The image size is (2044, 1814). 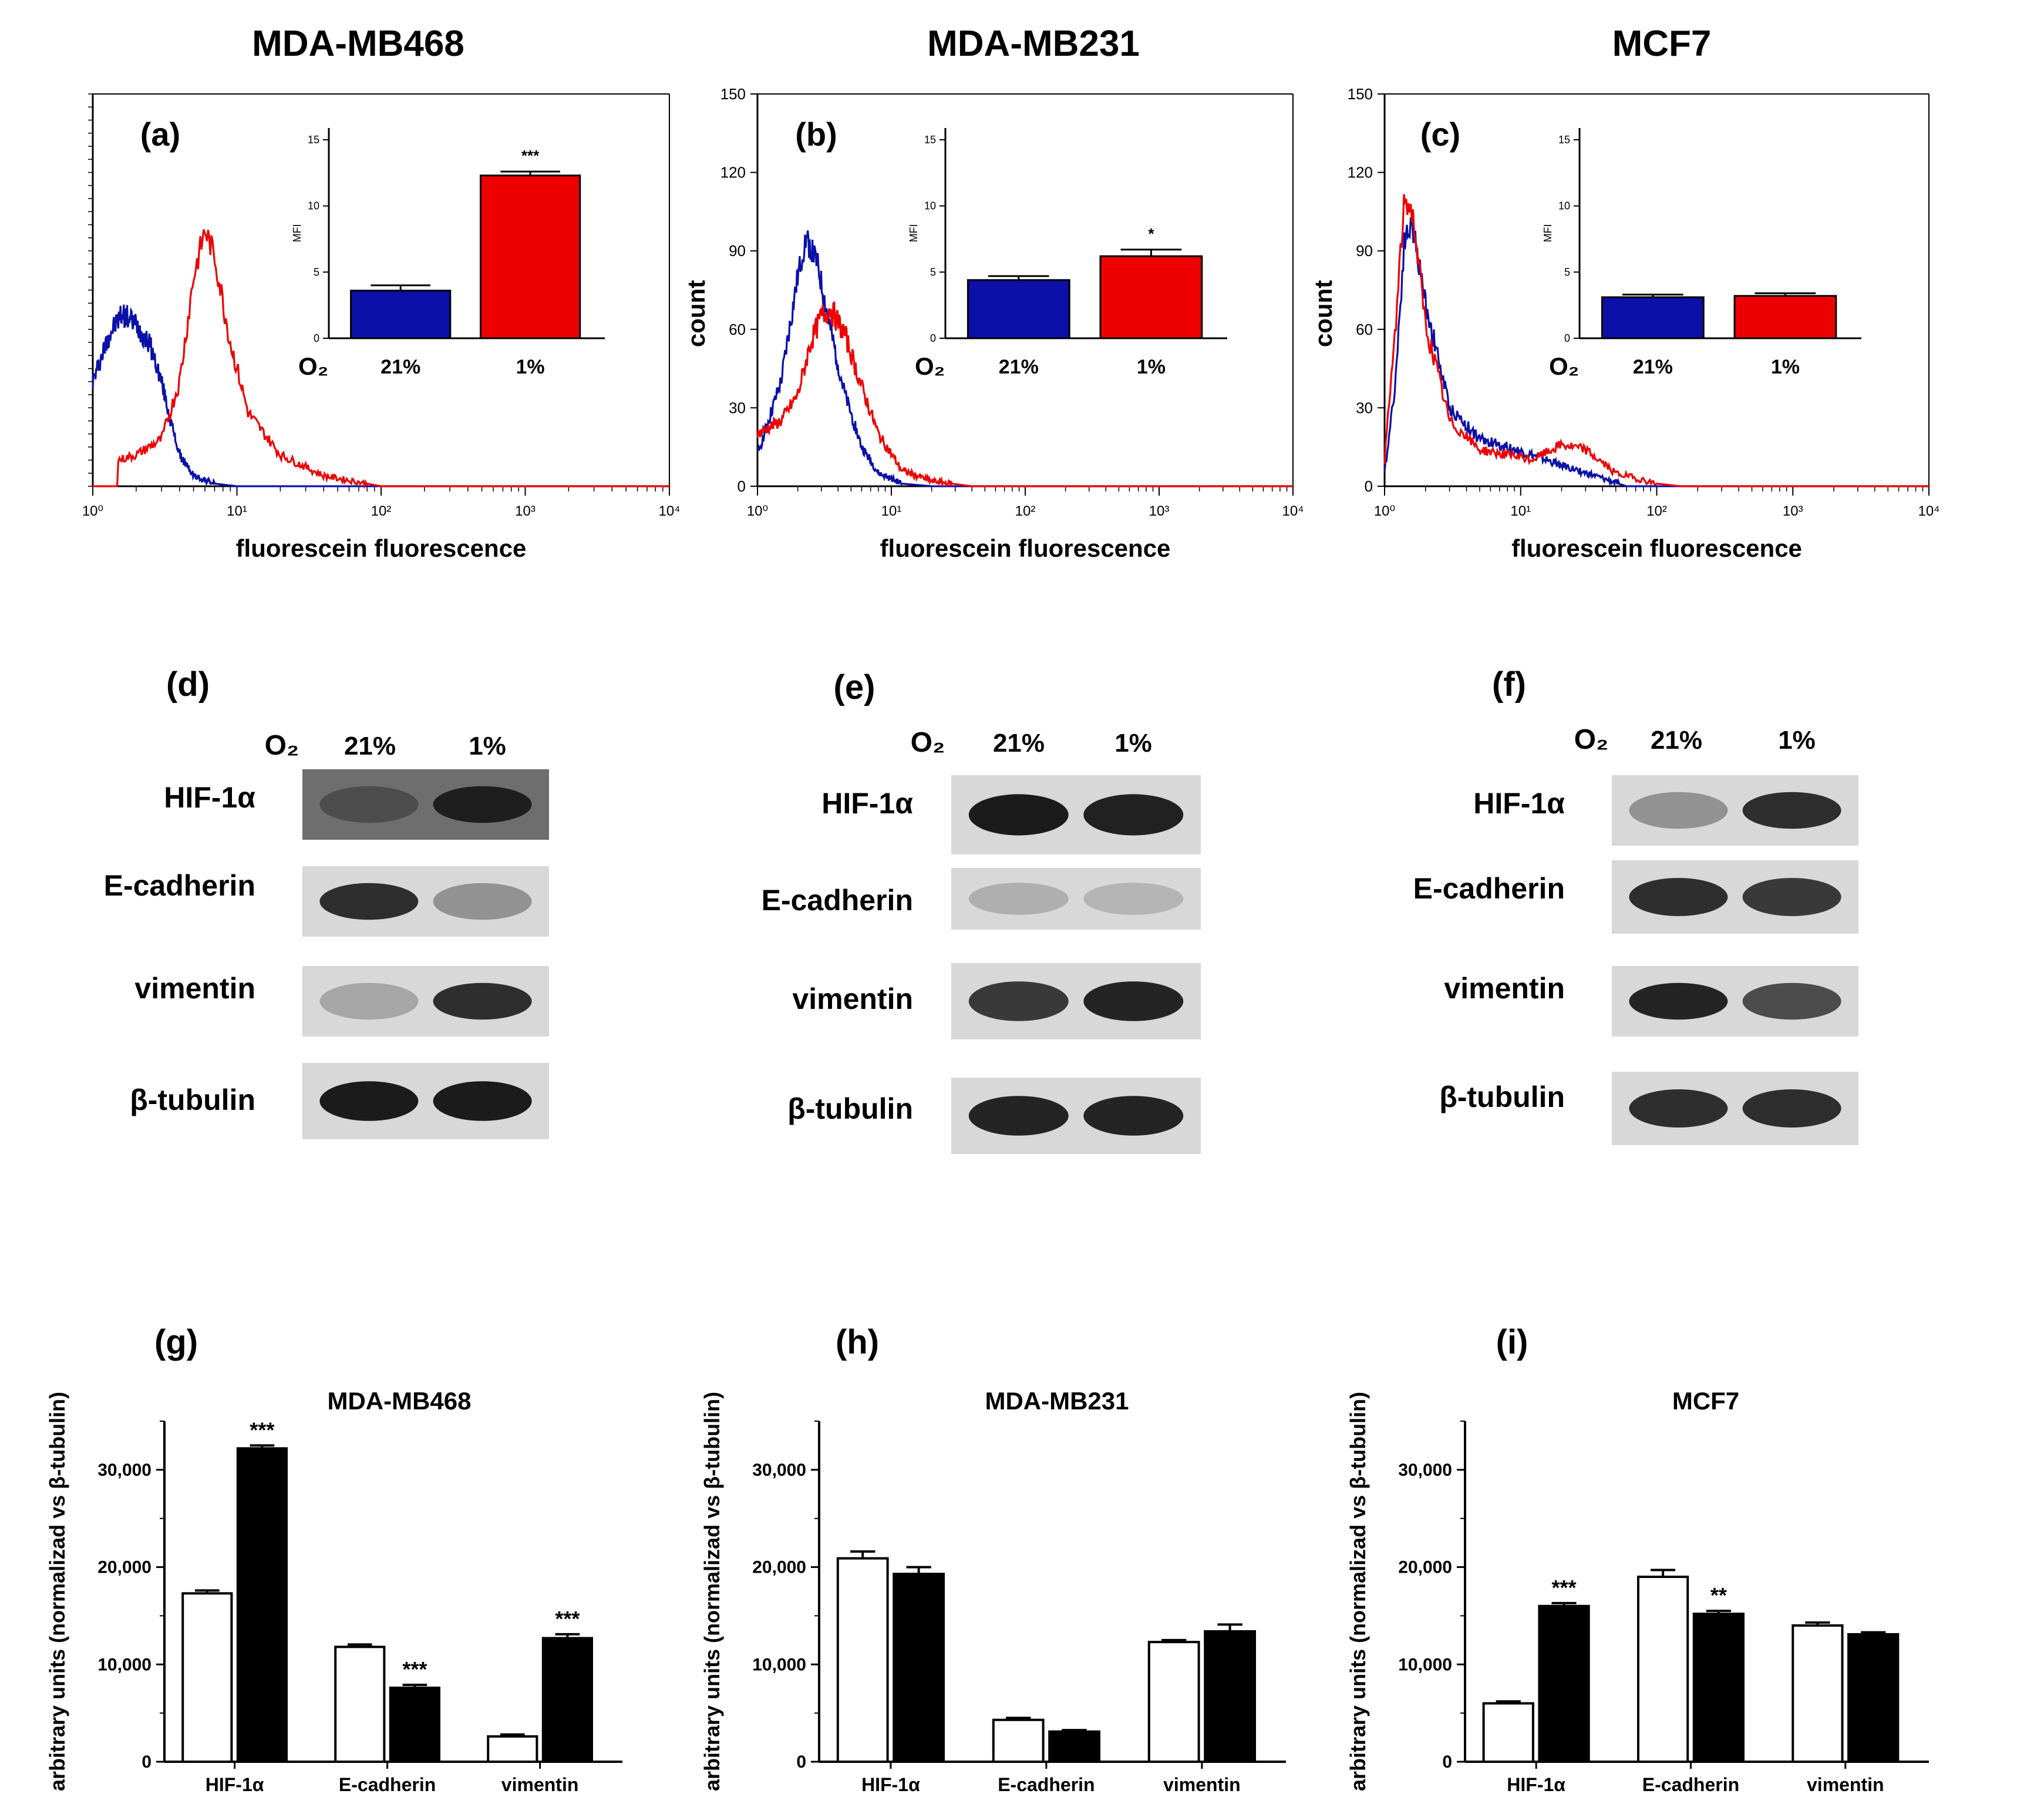 I want to click on panel-letter: (i), so click(x=1512, y=1342).